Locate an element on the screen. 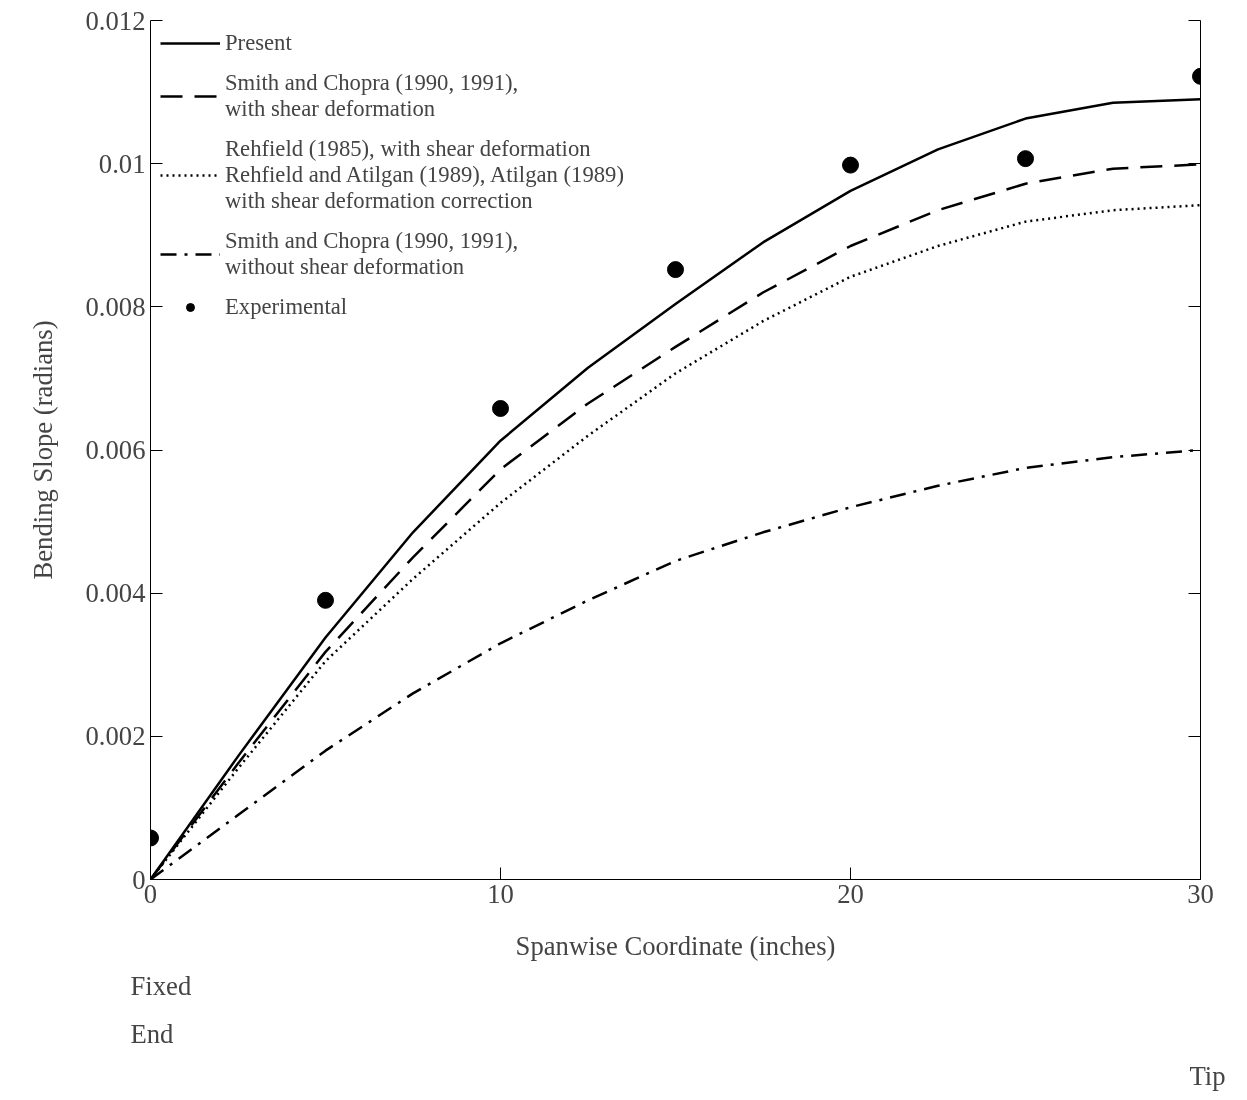 The width and height of the screenshot is (1247, 1100). y-tick-label: 0.002 is located at coordinates (115, 736).